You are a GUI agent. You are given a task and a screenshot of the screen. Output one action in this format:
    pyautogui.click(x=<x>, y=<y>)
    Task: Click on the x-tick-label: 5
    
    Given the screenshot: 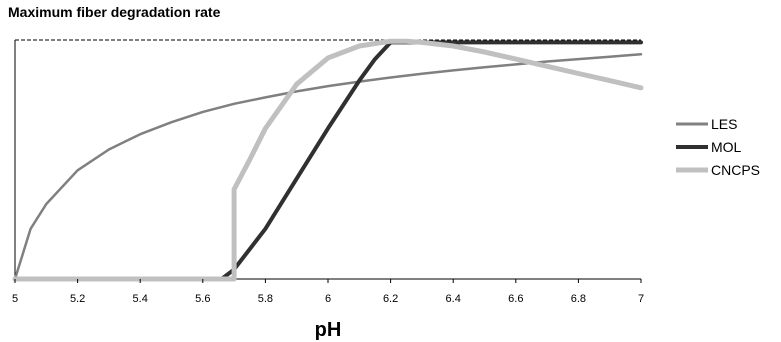 What is the action you would take?
    pyautogui.click(x=15, y=299)
    